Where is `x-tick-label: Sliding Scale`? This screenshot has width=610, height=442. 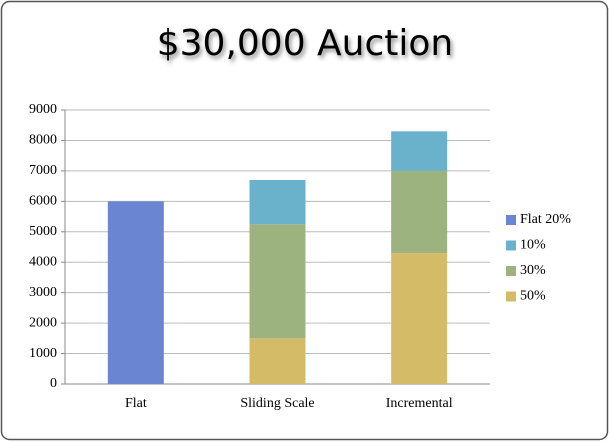 x-tick-label: Sliding Scale is located at coordinates (277, 403).